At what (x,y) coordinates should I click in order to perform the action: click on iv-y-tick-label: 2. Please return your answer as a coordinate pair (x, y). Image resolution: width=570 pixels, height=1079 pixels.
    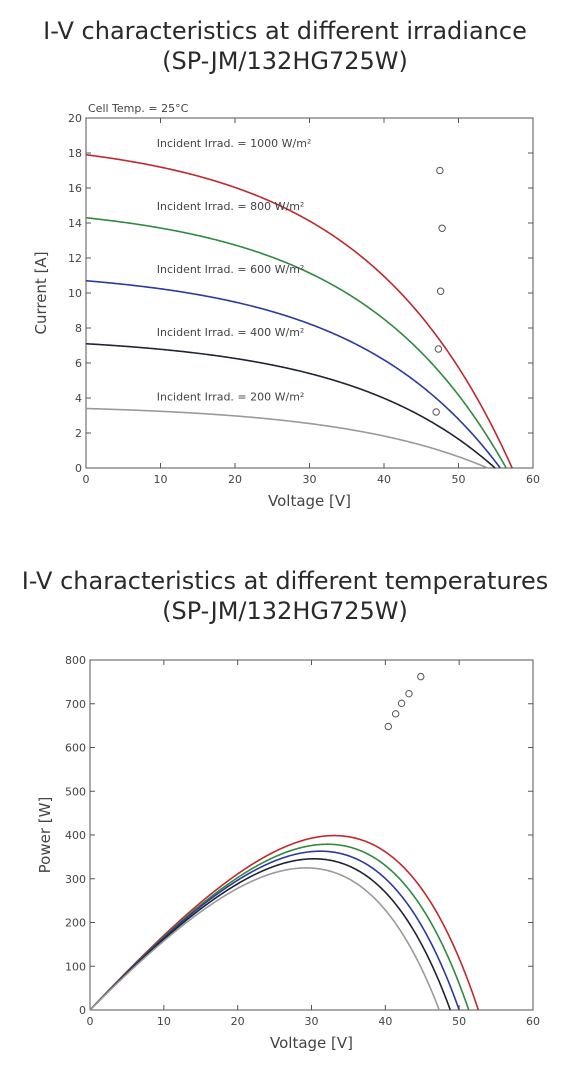
    Looking at the image, I should click on (78, 433).